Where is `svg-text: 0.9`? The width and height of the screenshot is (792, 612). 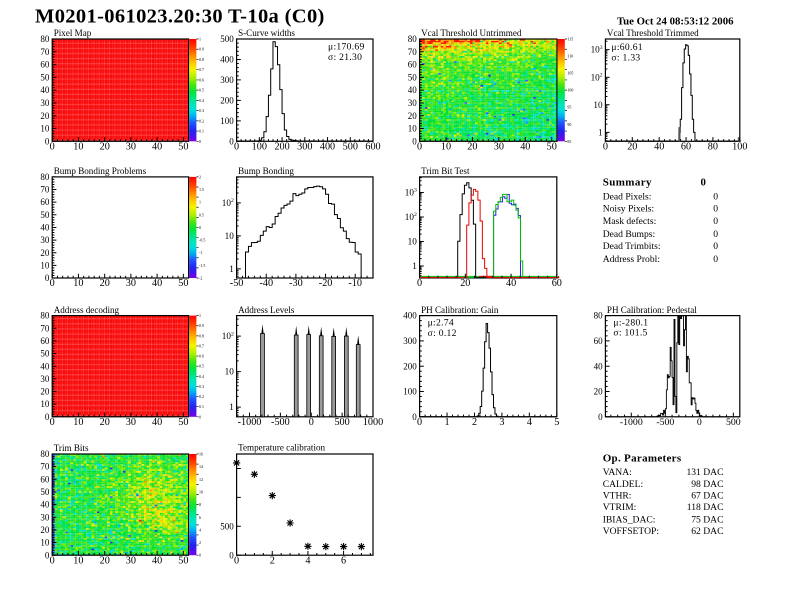 svg-text: 0.9 is located at coordinates (201, 49).